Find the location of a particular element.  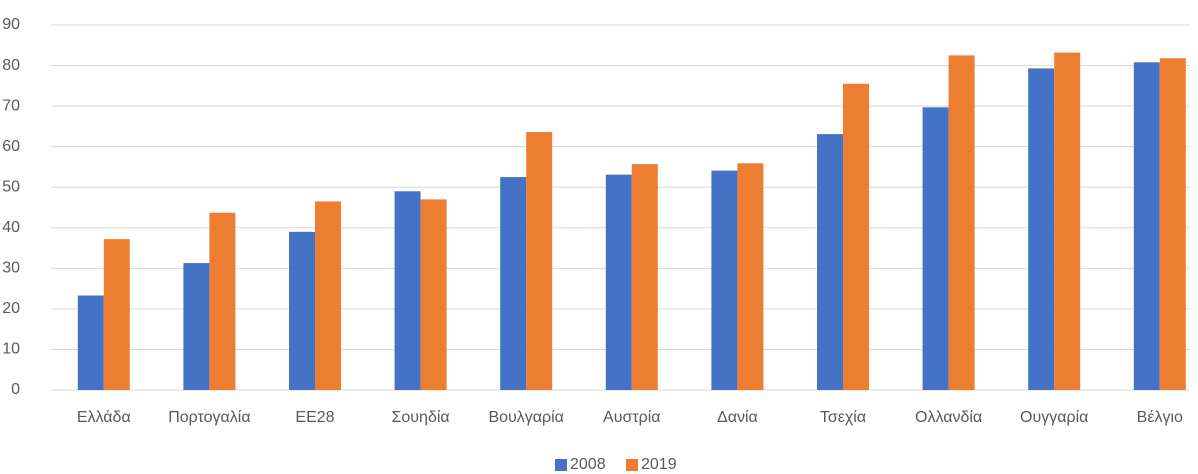

y-tick-label: 0 is located at coordinates (15, 389).